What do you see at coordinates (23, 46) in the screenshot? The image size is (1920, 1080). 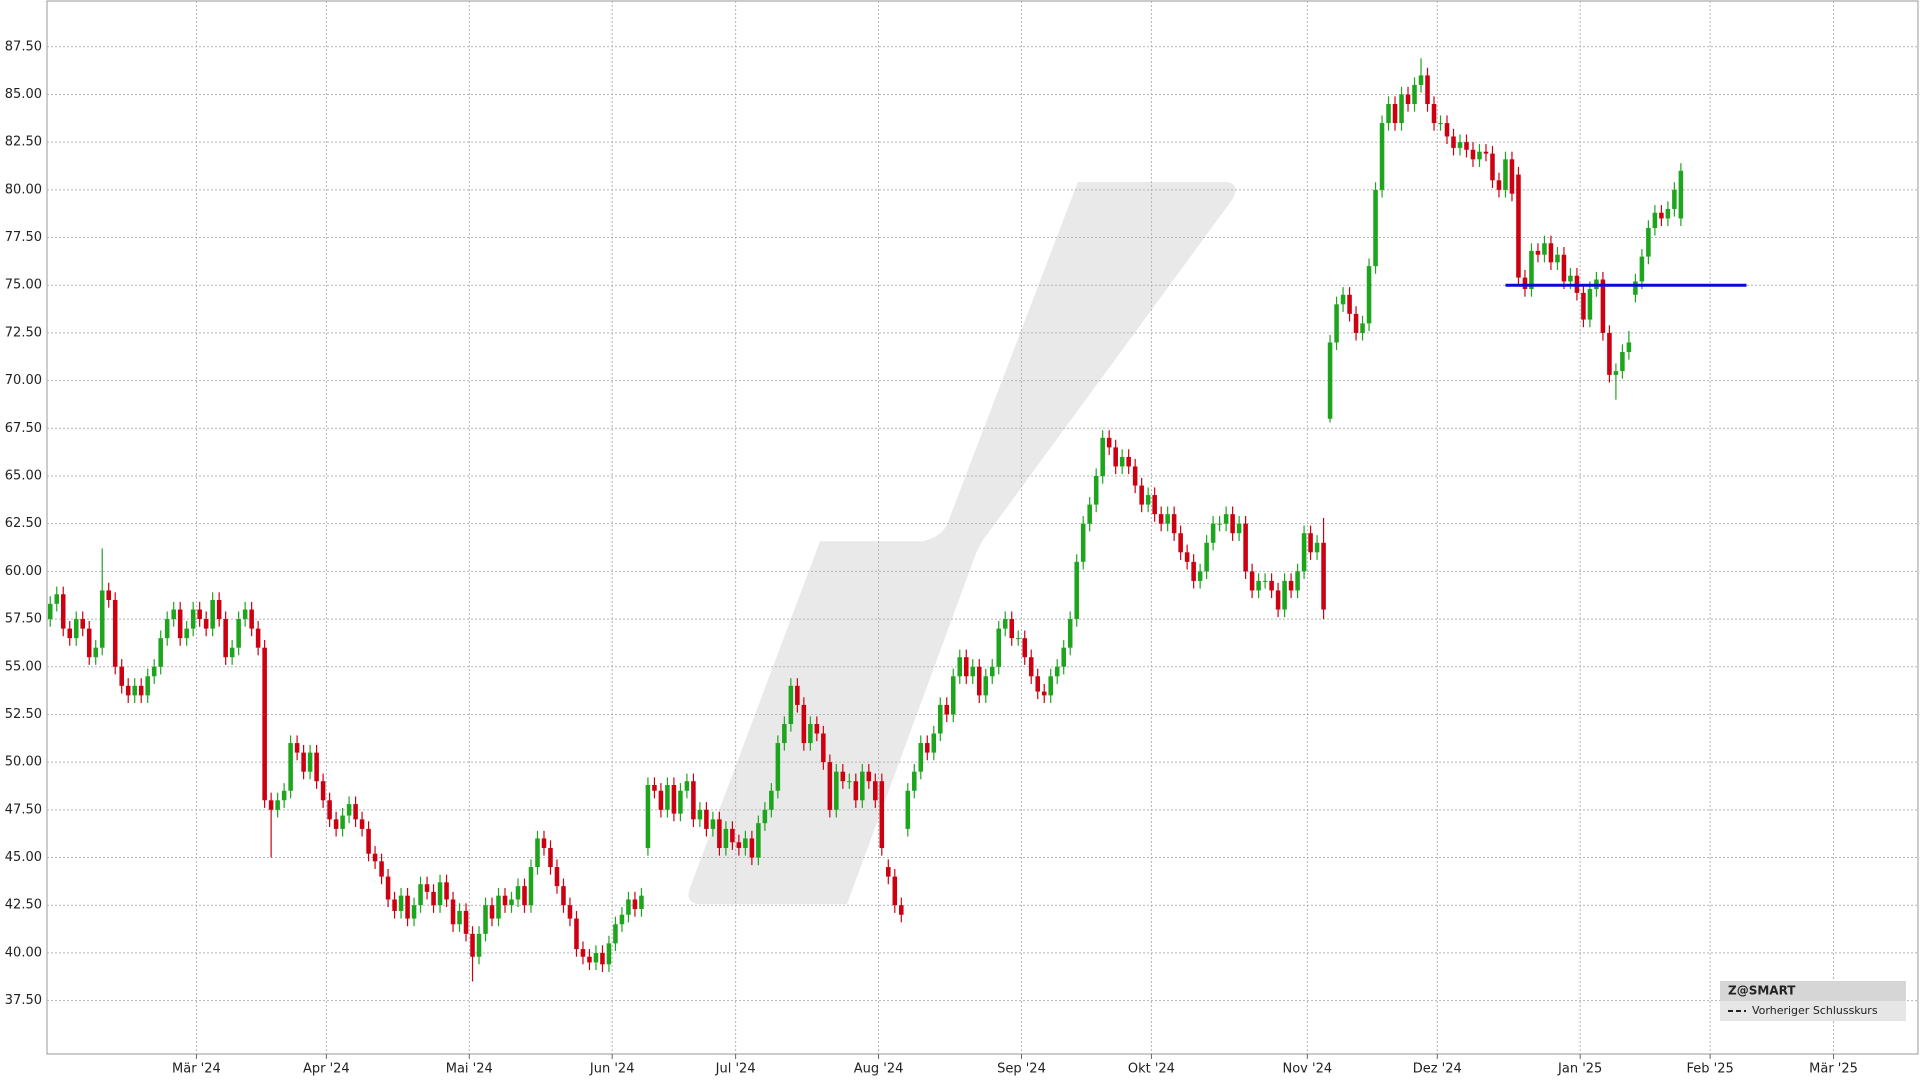 I see `y-tick-label: 87.50` at bounding box center [23, 46].